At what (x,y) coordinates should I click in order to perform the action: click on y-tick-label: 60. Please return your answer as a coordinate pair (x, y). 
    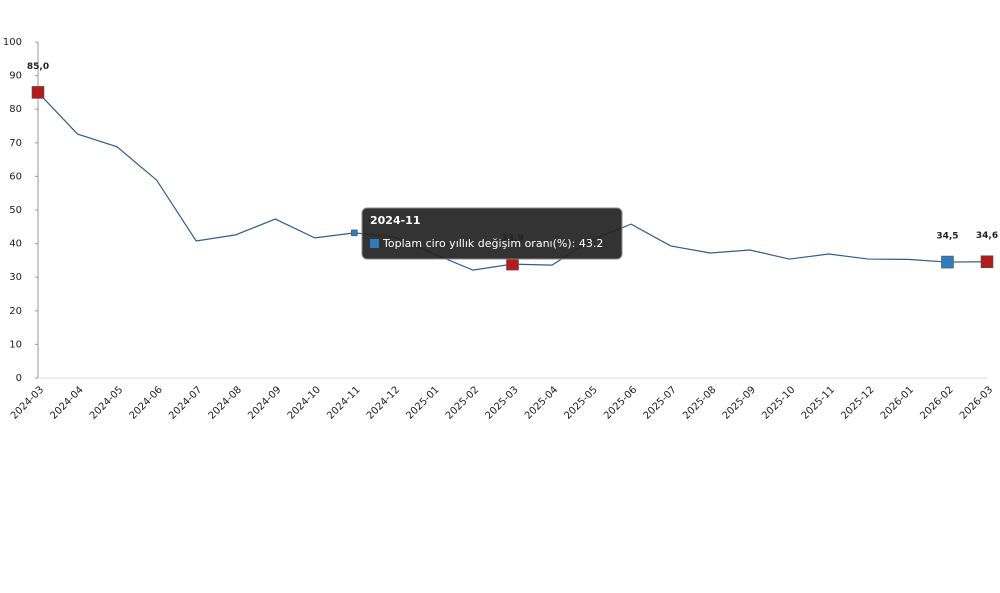
    Looking at the image, I should click on (15, 176).